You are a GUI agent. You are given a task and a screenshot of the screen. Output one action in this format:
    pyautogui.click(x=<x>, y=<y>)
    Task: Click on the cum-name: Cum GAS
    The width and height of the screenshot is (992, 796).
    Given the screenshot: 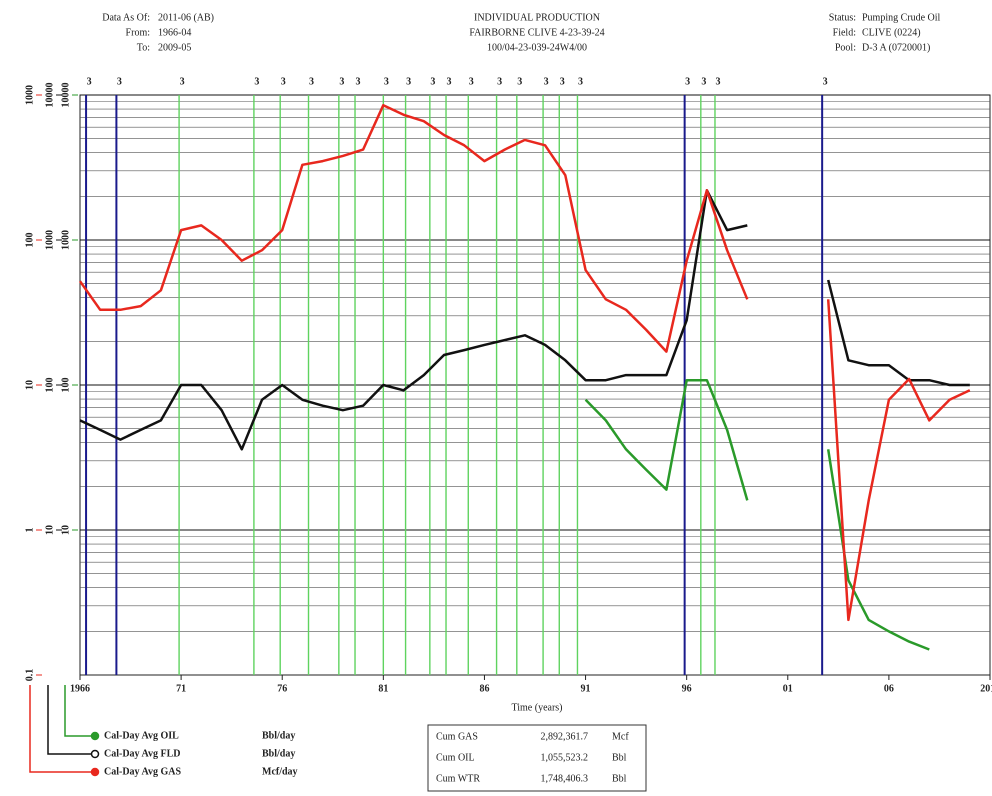 What is the action you would take?
    pyautogui.click(x=457, y=736)
    